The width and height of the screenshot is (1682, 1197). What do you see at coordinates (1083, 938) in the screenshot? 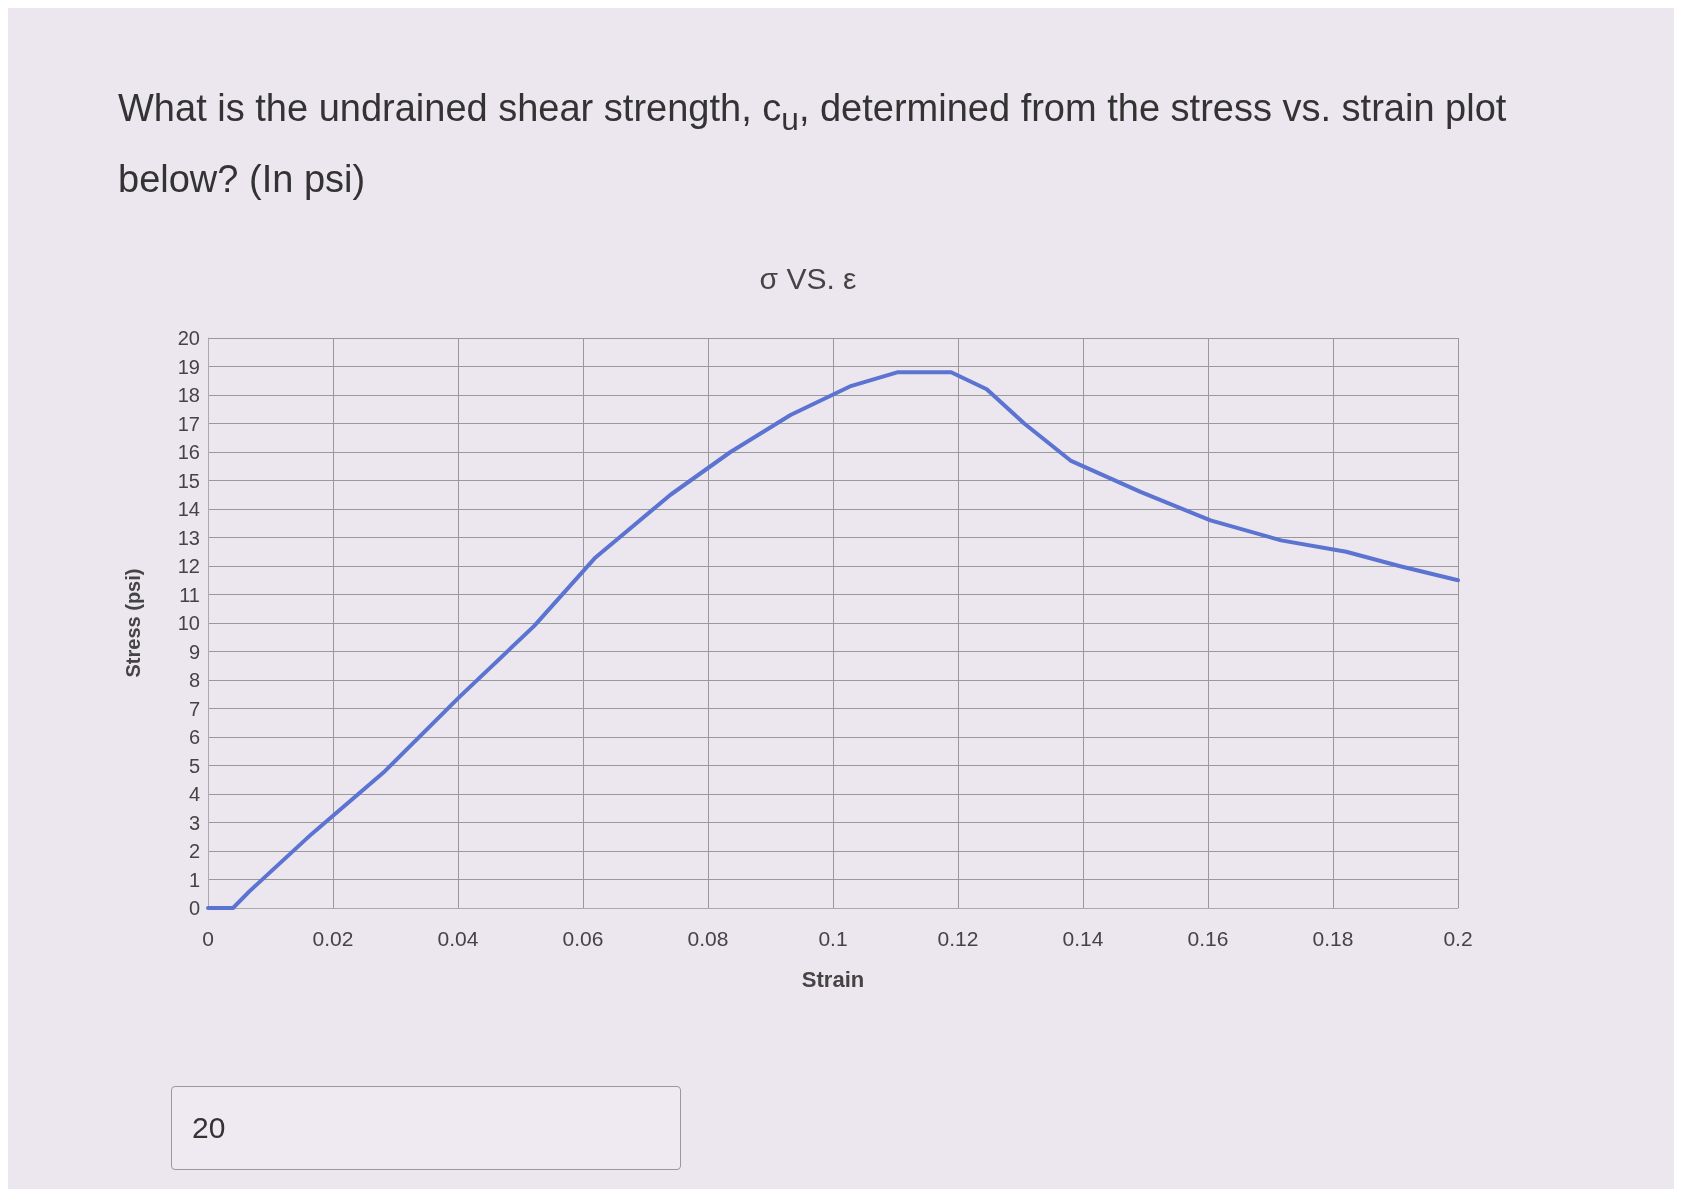
I see `x-tick-label: 0.14` at bounding box center [1083, 938].